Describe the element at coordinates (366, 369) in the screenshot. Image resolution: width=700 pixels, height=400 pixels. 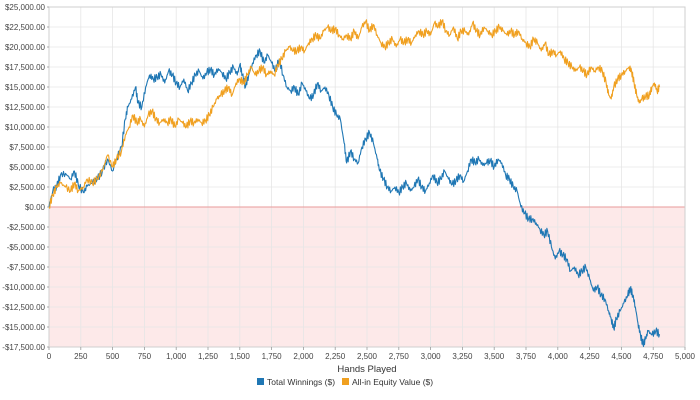
I see `x-axis-title: Hands Played` at that location.